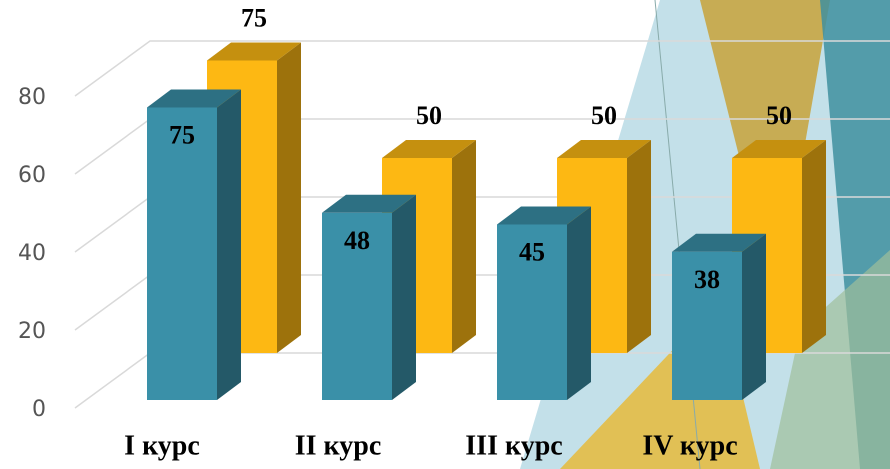  I want to click on value-label: 48, so click(357, 240).